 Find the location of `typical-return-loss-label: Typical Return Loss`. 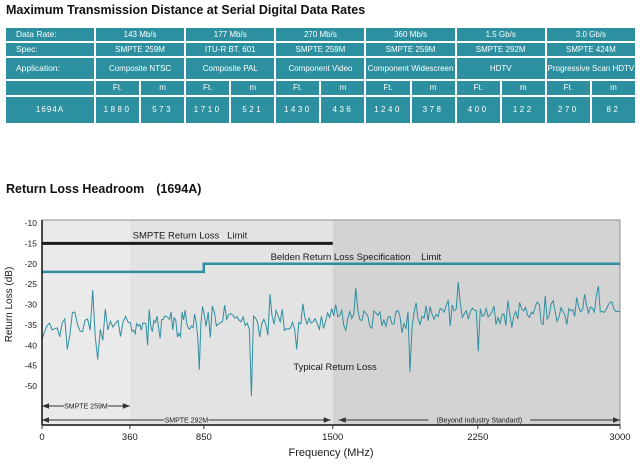

typical-return-loss-label: Typical Return Loss is located at coordinates (335, 367).